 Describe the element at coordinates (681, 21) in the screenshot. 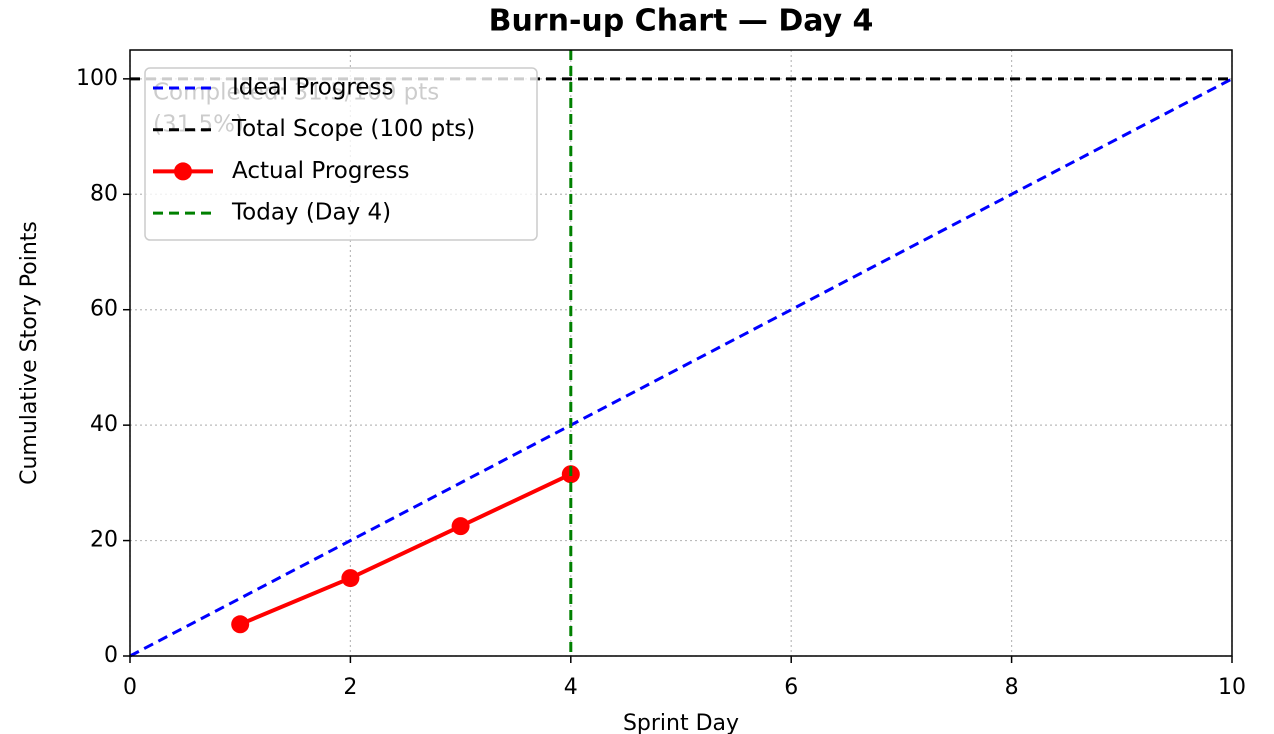

I see `chart-title: Burn-up Chart — Day 4` at that location.